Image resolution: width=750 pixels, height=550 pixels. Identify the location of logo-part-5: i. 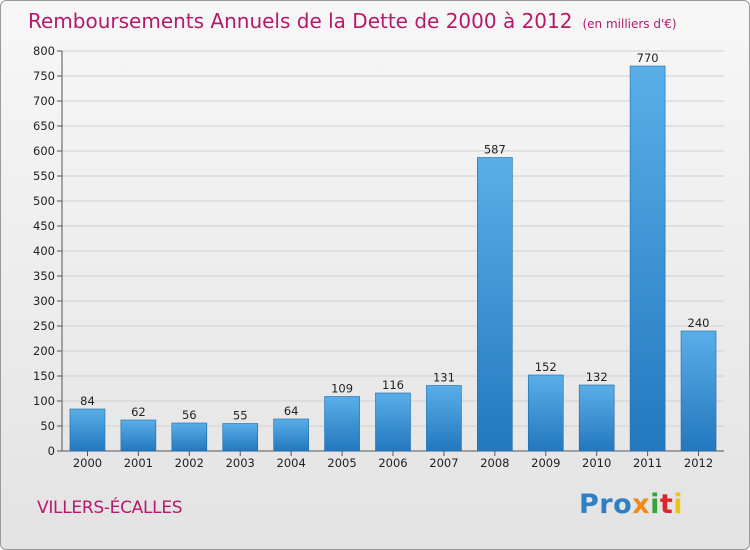
(678, 504).